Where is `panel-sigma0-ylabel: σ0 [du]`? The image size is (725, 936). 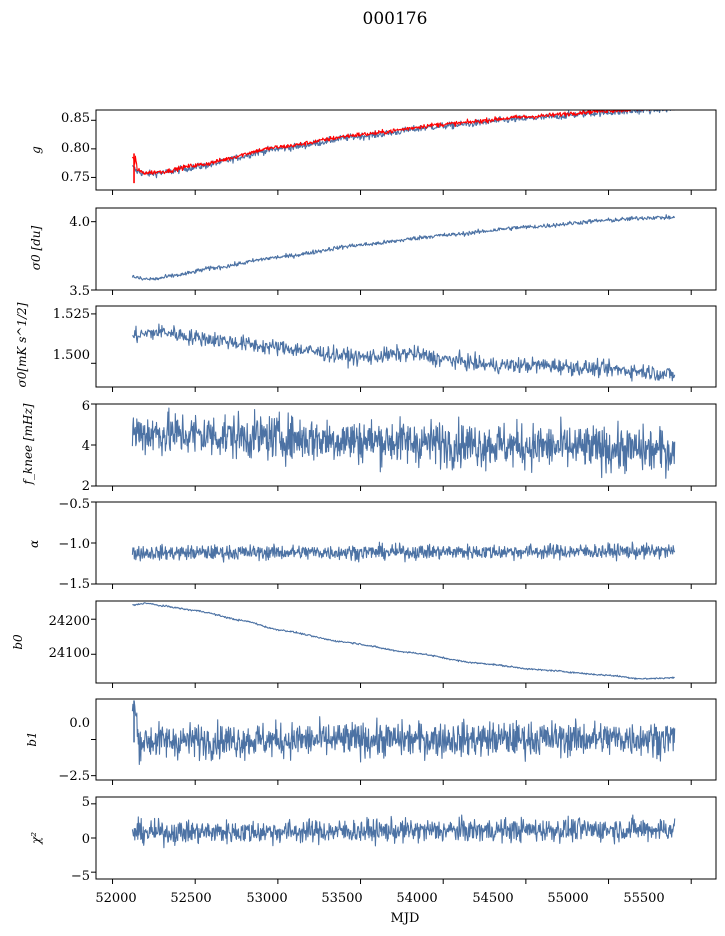 panel-sigma0-ylabel: σ0 [du] is located at coordinates (36, 247).